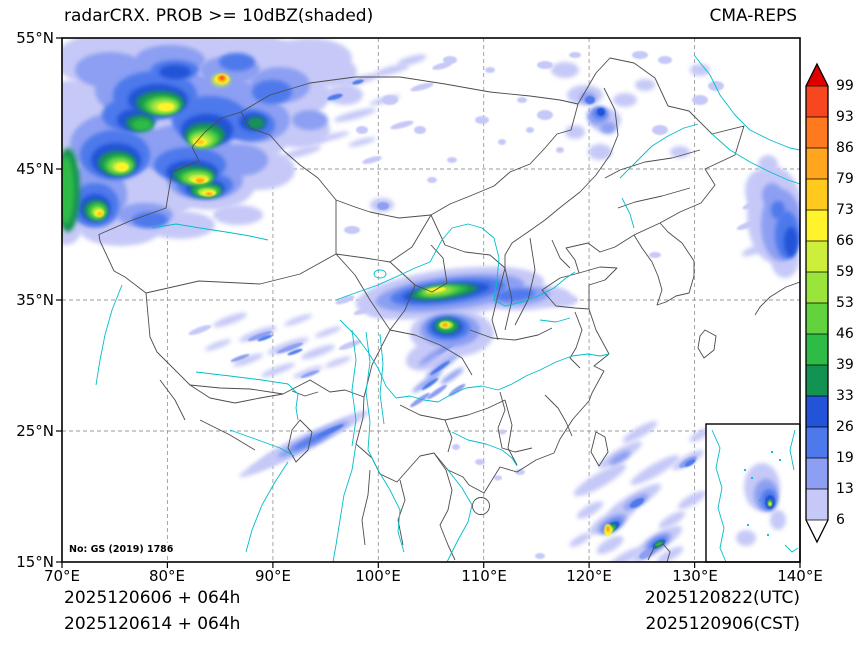  I want to click on init-time-utc: 2025120606 + 064h, so click(152, 598).